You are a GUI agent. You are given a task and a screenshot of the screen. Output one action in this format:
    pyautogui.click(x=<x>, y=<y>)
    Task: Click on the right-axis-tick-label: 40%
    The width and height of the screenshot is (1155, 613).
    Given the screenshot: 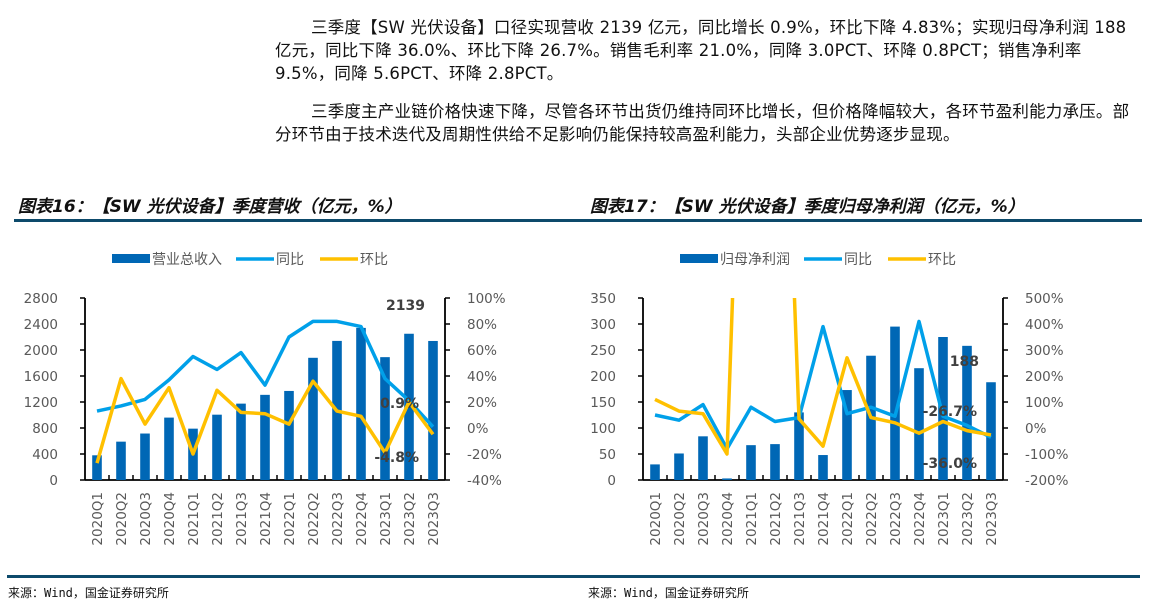 What is the action you would take?
    pyautogui.click(x=482, y=377)
    